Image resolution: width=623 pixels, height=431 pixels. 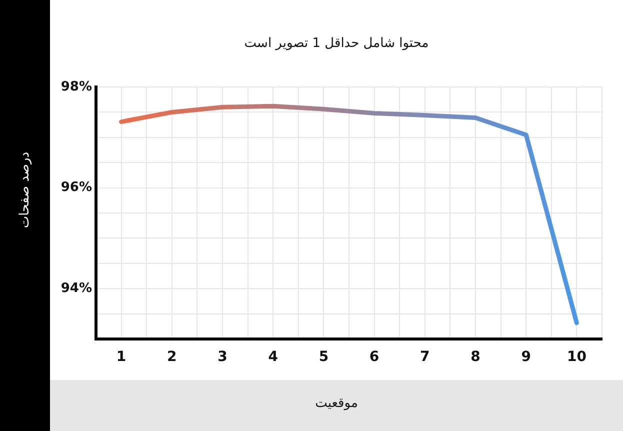 I want to click on y-tick-label: 98%, so click(x=76, y=86).